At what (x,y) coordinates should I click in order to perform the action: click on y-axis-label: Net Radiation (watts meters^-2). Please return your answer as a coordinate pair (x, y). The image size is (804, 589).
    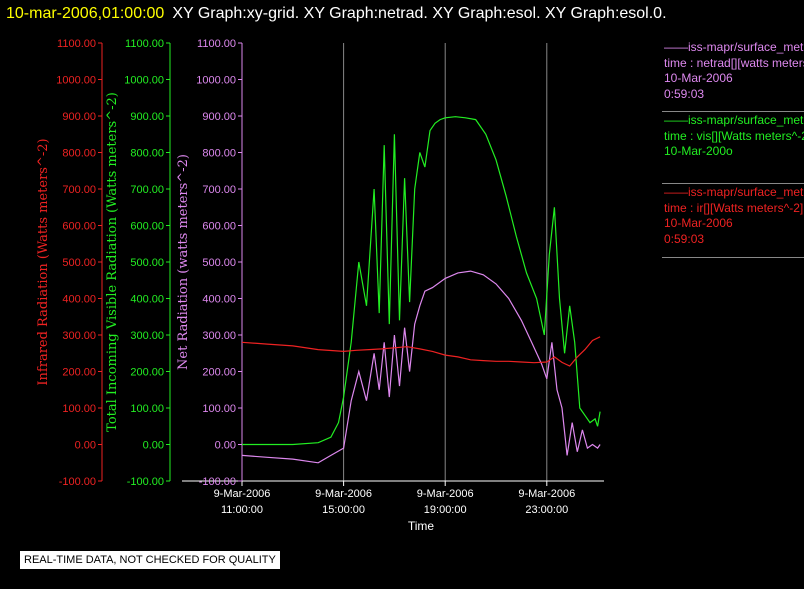
    Looking at the image, I should click on (183, 262).